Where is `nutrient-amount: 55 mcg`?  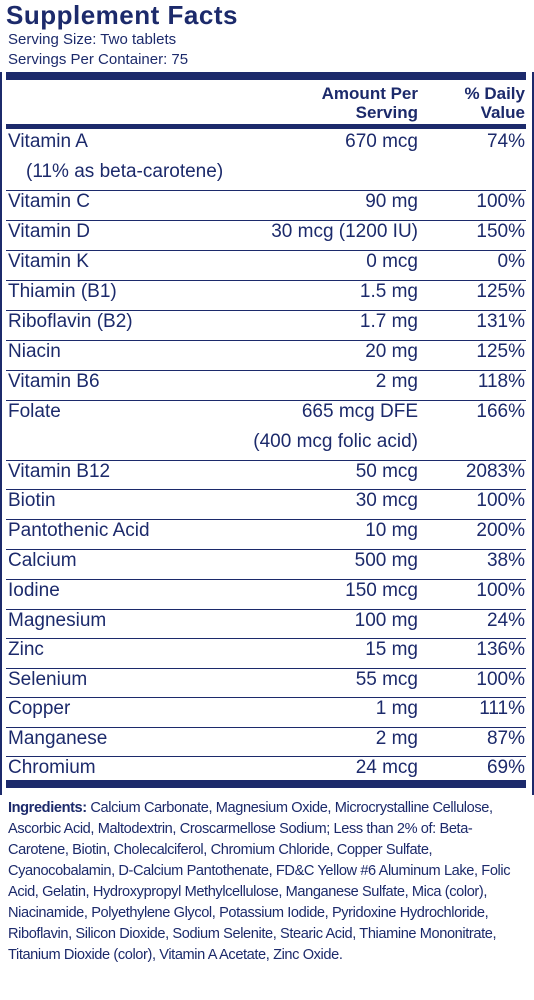 nutrient-amount: 55 mcg is located at coordinates (386, 679).